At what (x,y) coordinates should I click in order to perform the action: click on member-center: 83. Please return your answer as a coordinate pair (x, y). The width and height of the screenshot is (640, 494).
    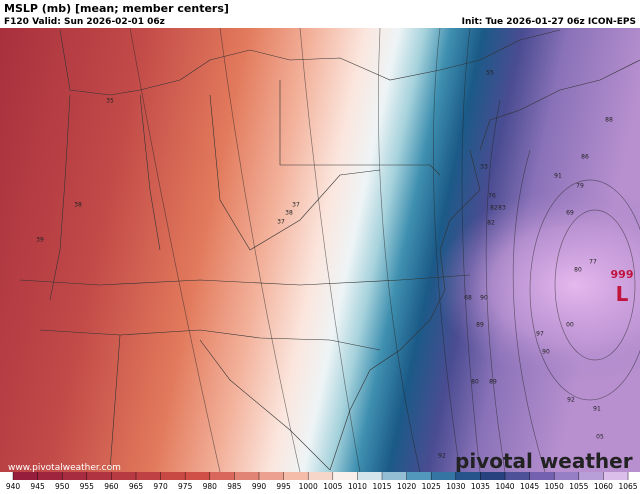
    Looking at the image, I should click on (502, 208).